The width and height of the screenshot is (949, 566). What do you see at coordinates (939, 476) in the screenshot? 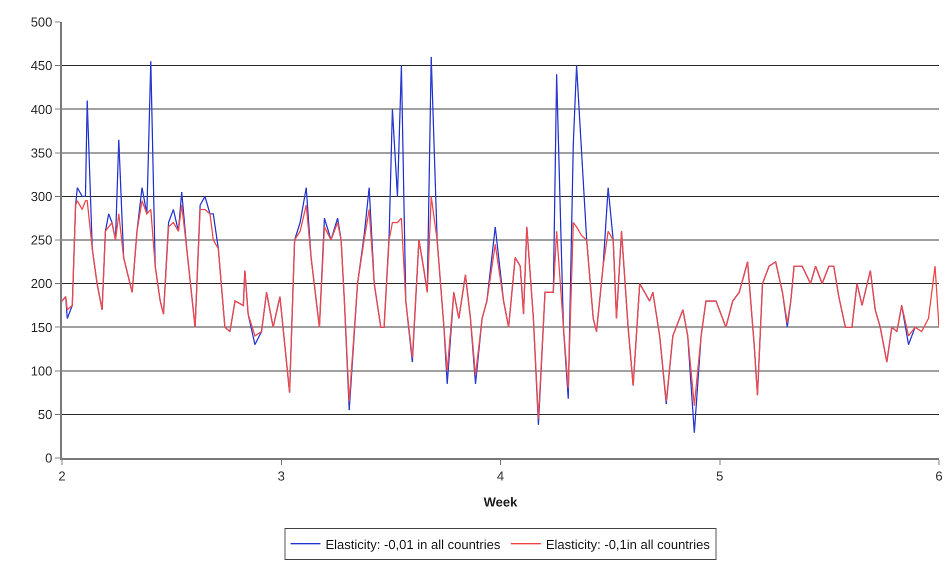
I see `x-tick-label: 6` at bounding box center [939, 476].